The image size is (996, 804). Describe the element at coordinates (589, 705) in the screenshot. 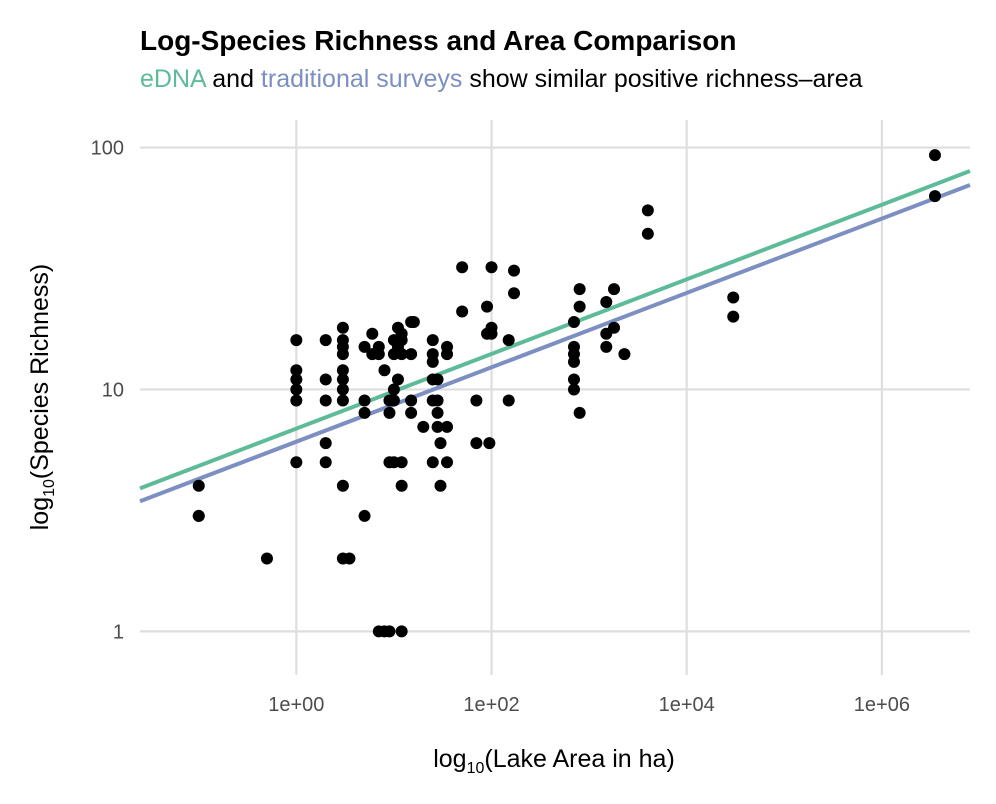

I see `x-axis-ticks: 1e+00 1e+02 1e+04 1e+06` at that location.